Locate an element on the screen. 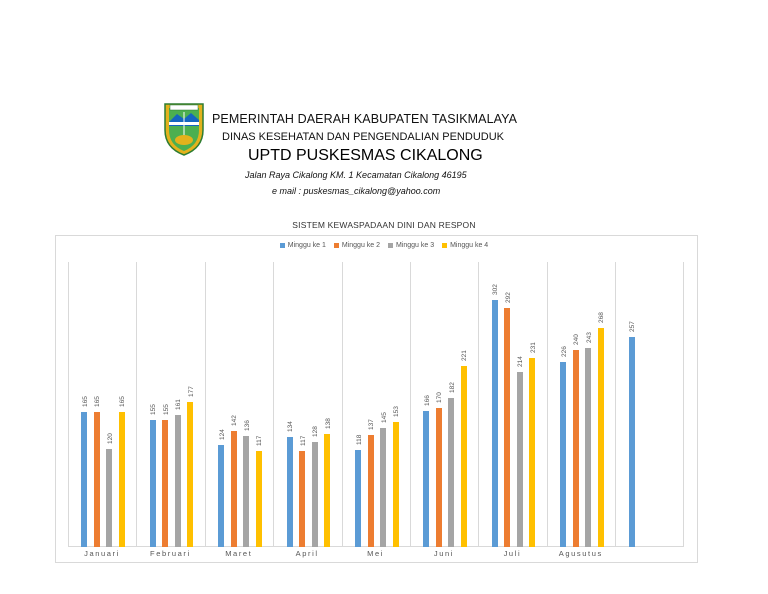 The width and height of the screenshot is (768, 594). data-label: 182 is located at coordinates (452, 387).